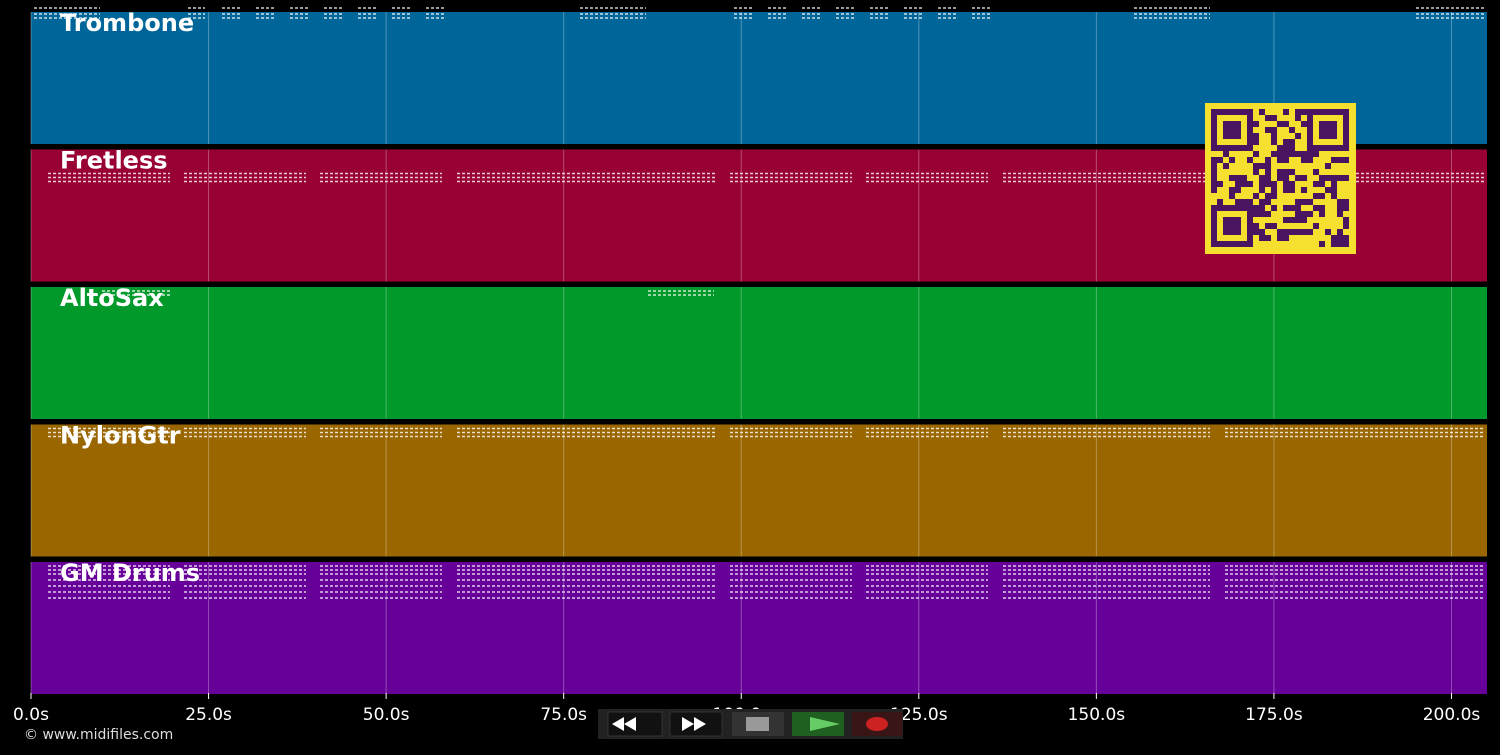 Image resolution: width=1500 pixels, height=755 pixels. Describe the element at coordinates (1452, 715) in the screenshot. I see `tick-label: 200.0s` at that location.